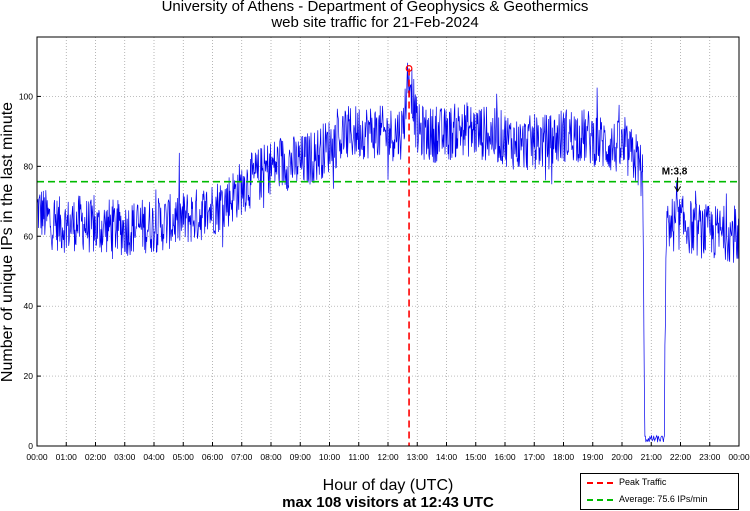  Describe the element at coordinates (546, 129) in the screenshot. I see `annotations: M:3.8` at that location.